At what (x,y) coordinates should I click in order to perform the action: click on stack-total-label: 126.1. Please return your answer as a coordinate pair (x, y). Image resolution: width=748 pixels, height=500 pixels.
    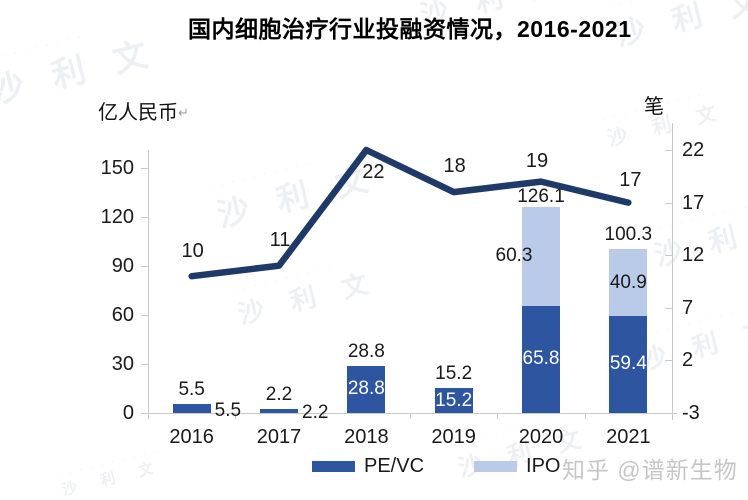
    Looking at the image, I should click on (541, 197).